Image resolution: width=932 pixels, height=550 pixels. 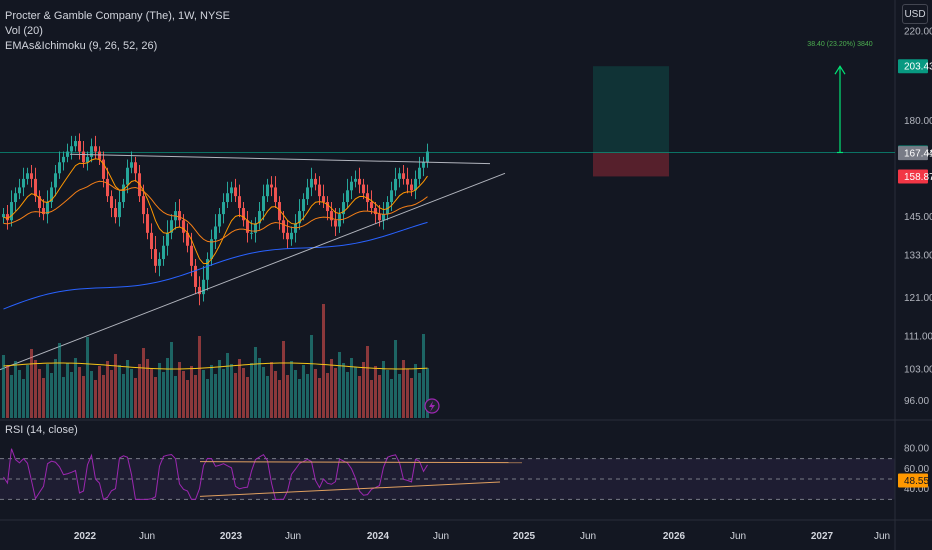 What do you see at coordinates (915, 14) in the screenshot?
I see `currency-button: USD` at bounding box center [915, 14].